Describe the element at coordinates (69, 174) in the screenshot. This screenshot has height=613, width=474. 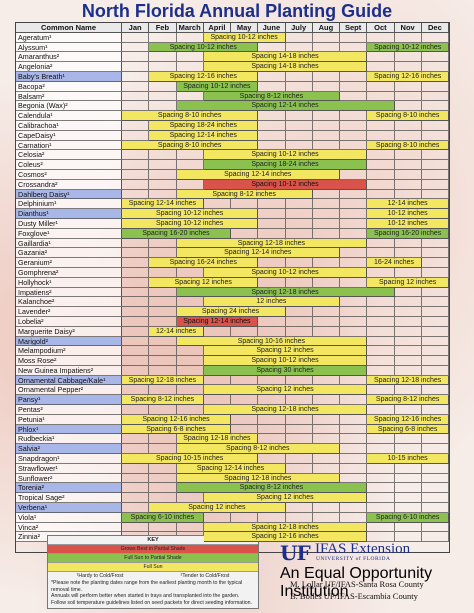
I see `plant-name: Cosmos²` at that location.